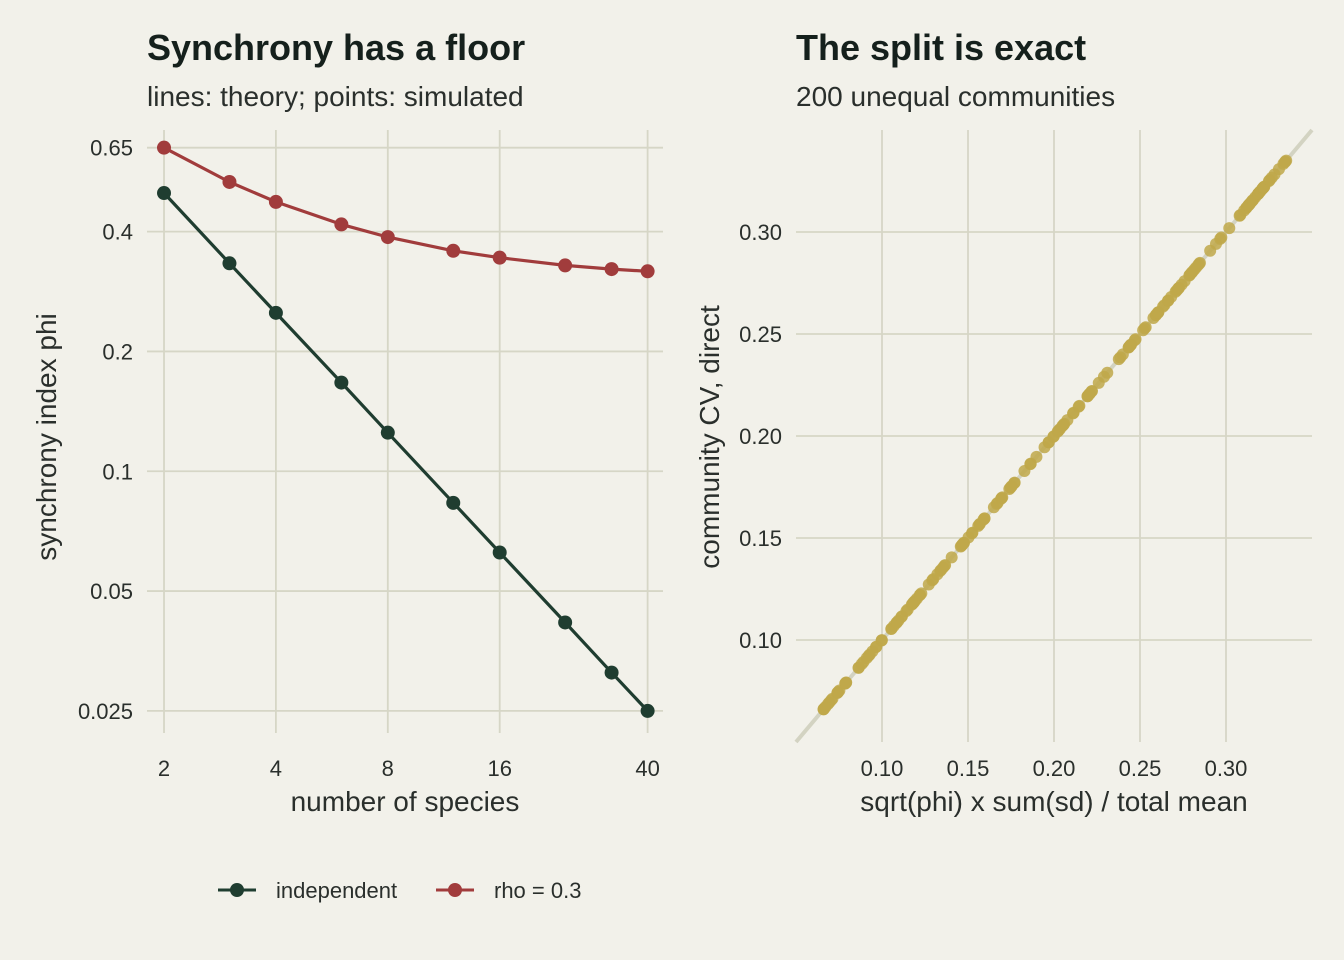 The height and width of the screenshot is (960, 1344). What do you see at coordinates (399, 890) in the screenshot?
I see `legend: independent rho = 0.3` at bounding box center [399, 890].